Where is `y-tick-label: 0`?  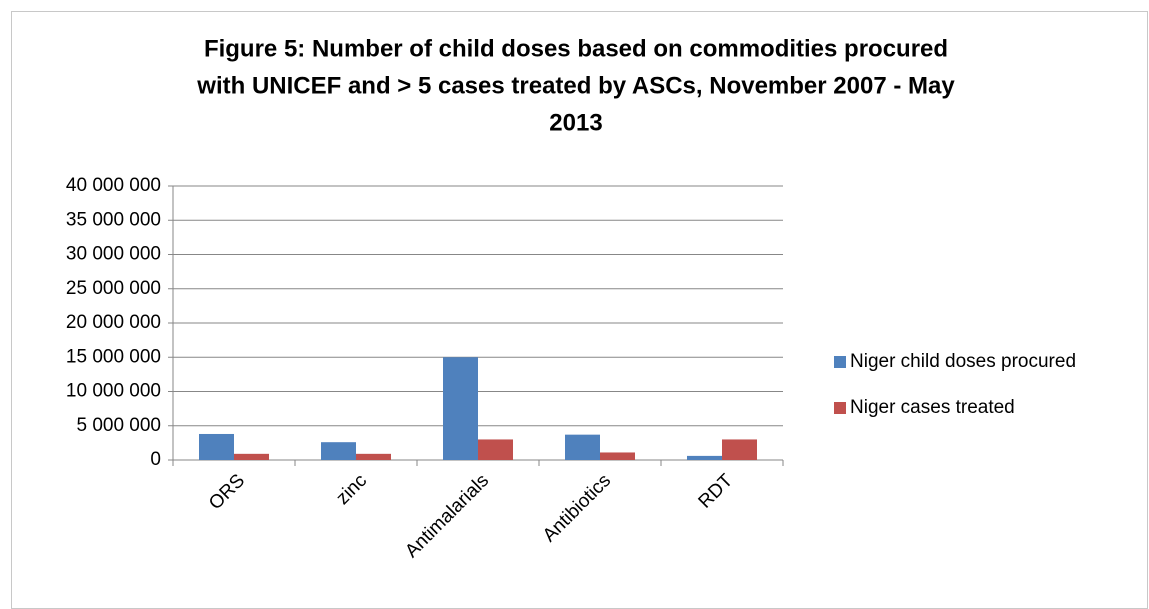 y-tick-label: 0 is located at coordinates (155, 459).